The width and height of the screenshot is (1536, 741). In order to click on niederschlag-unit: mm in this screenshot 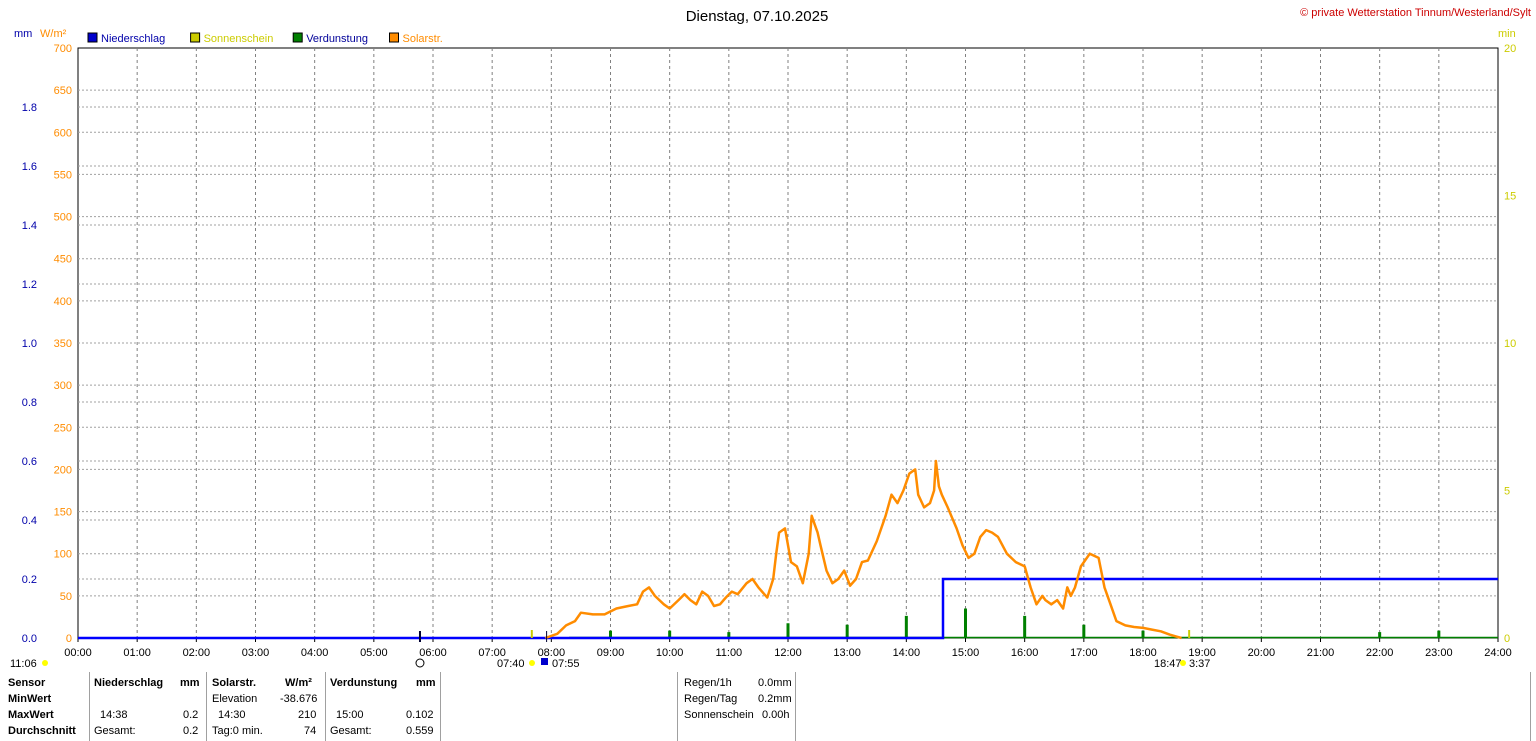, I will do `click(190, 683)`.